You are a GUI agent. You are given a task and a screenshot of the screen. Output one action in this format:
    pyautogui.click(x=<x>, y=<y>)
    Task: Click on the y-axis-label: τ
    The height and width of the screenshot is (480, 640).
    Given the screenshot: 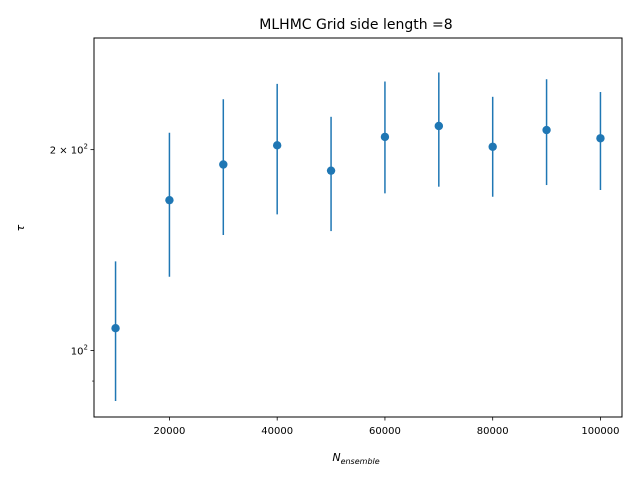 What is the action you would take?
    pyautogui.click(x=20, y=227)
    